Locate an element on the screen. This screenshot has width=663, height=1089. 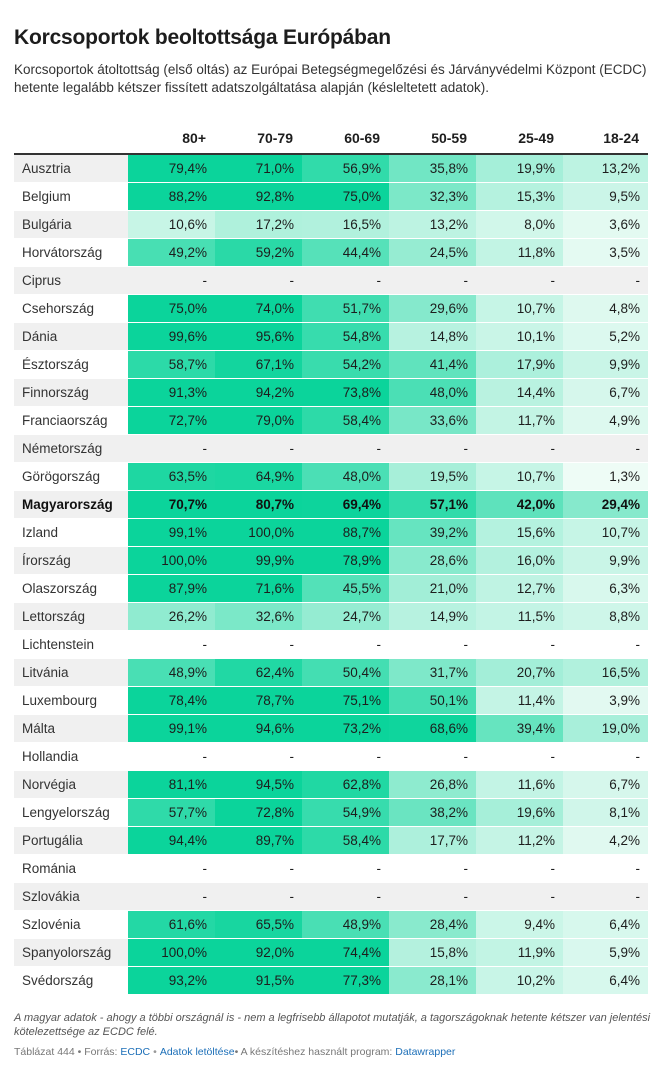
value-cell: 81,1% is located at coordinates (171, 784).